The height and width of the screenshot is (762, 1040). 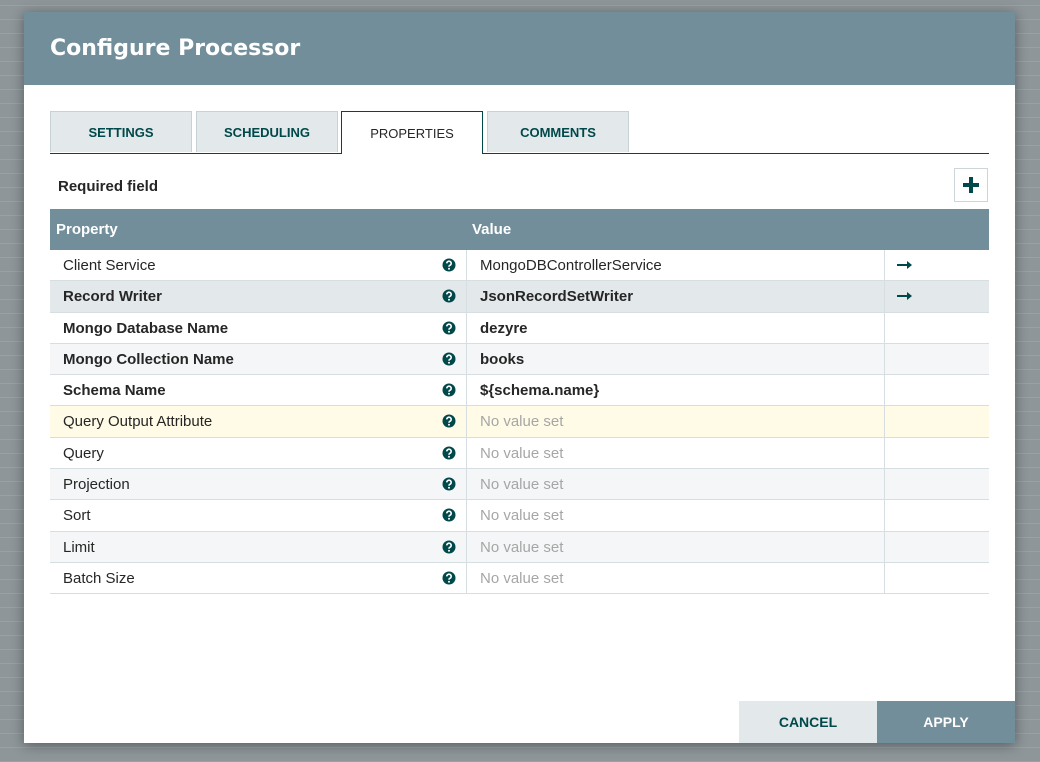 I want to click on property-value: MongoDBControllerService, so click(x=571, y=265).